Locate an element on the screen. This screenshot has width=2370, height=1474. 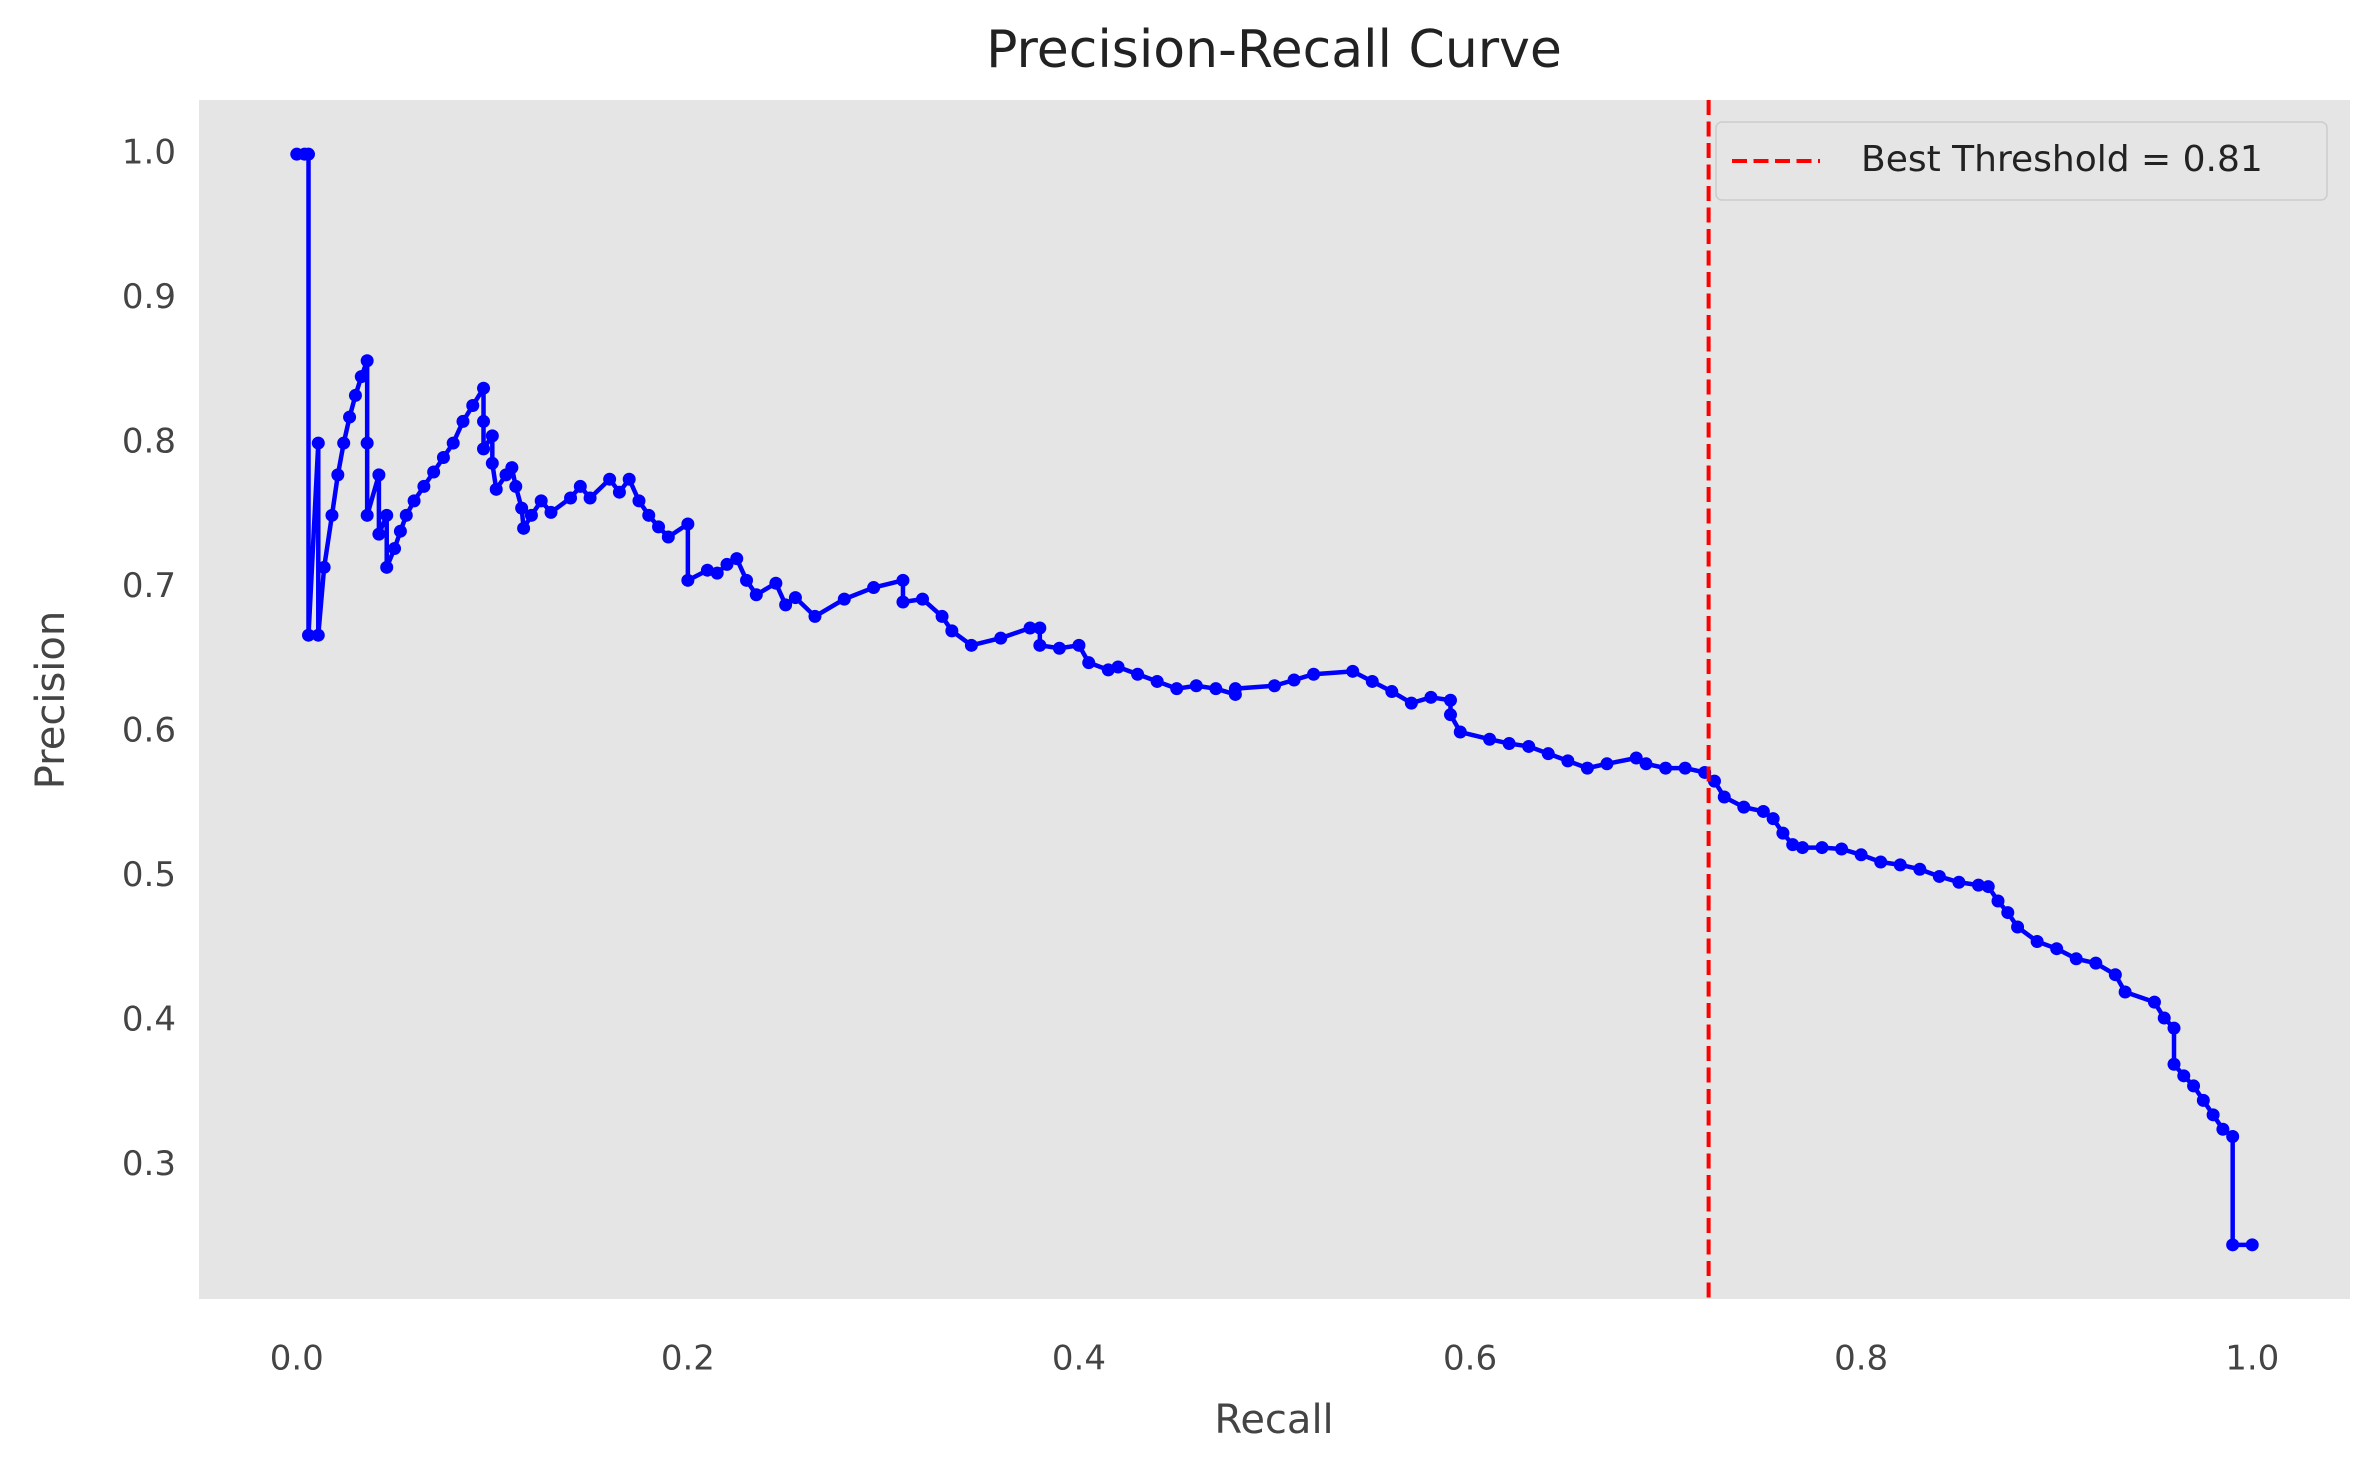
x-tick-label: 0.4 is located at coordinates (1079, 1359).